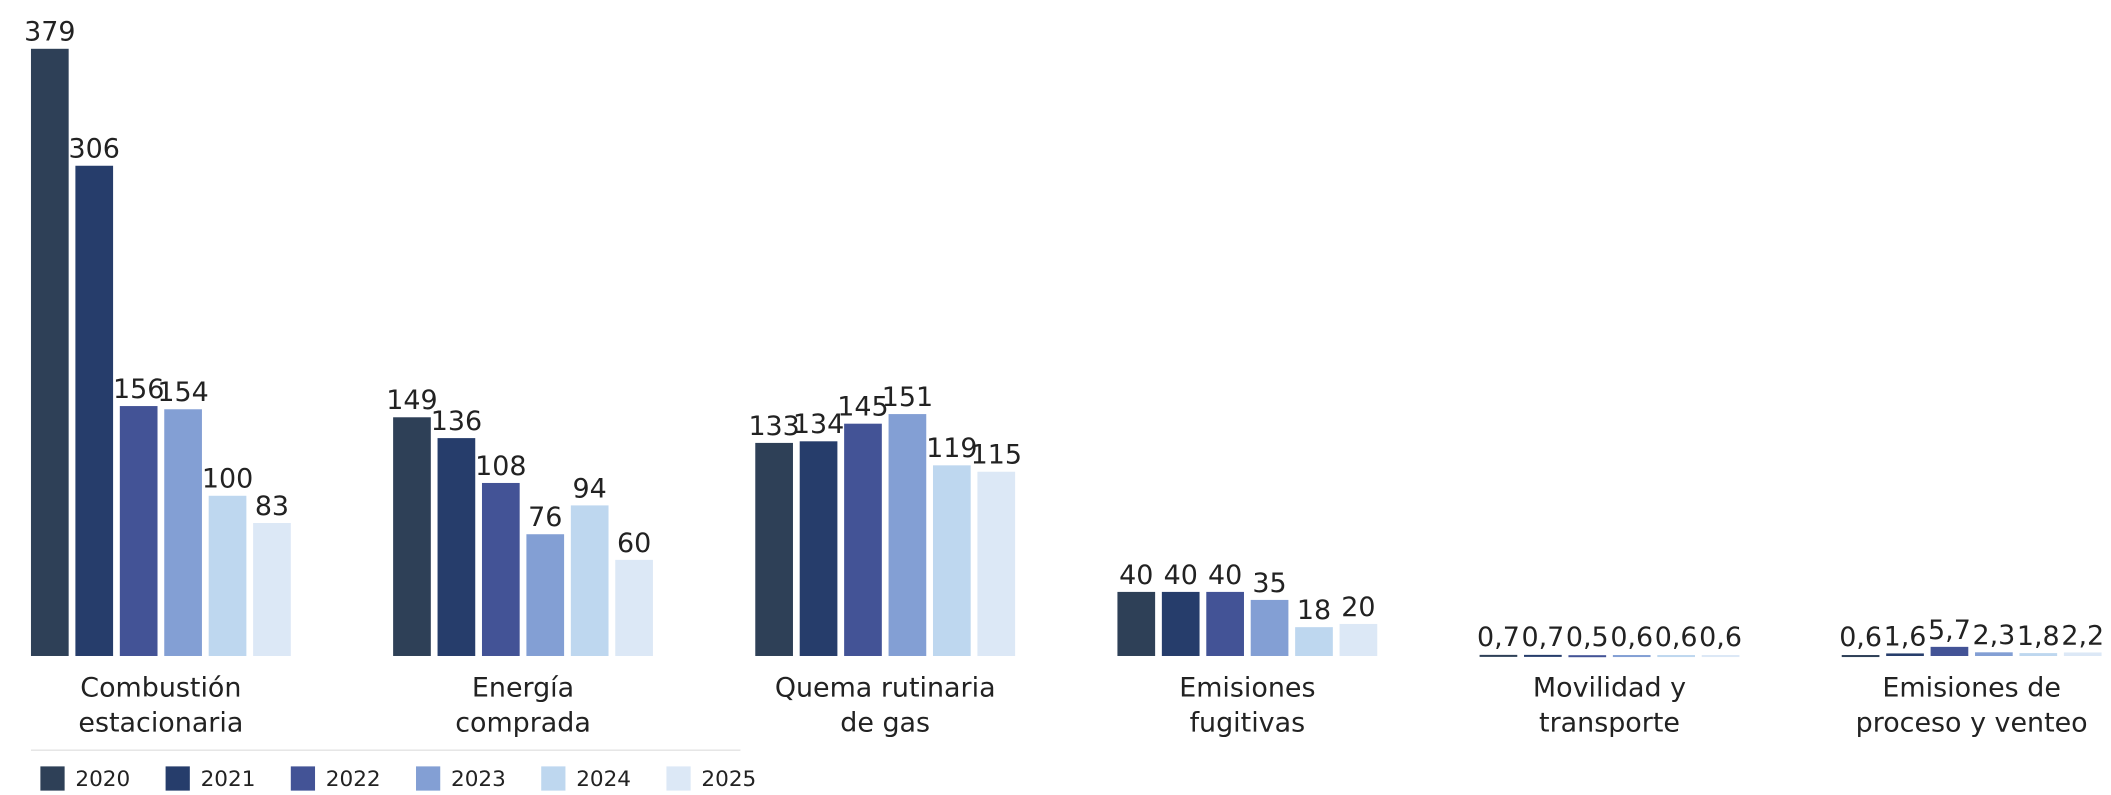 Image resolution: width=2111 pixels, height=795 pixels. What do you see at coordinates (523, 687) in the screenshot?
I see `x-tick-label-line: Energía` at bounding box center [523, 687].